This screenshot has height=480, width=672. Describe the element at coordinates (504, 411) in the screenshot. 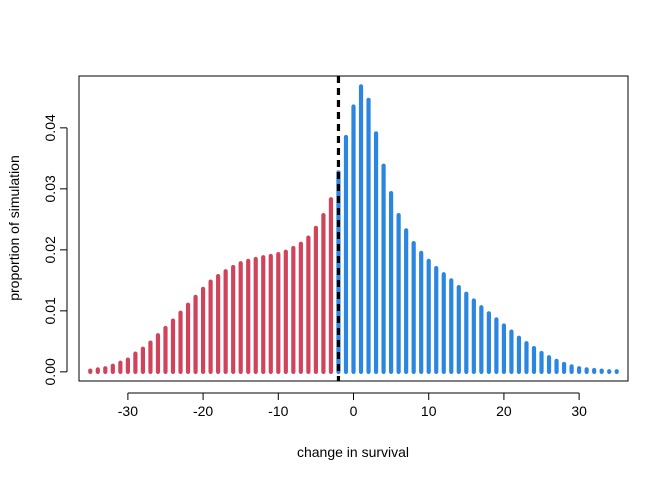

I see `x-tick-label: 20` at that location.